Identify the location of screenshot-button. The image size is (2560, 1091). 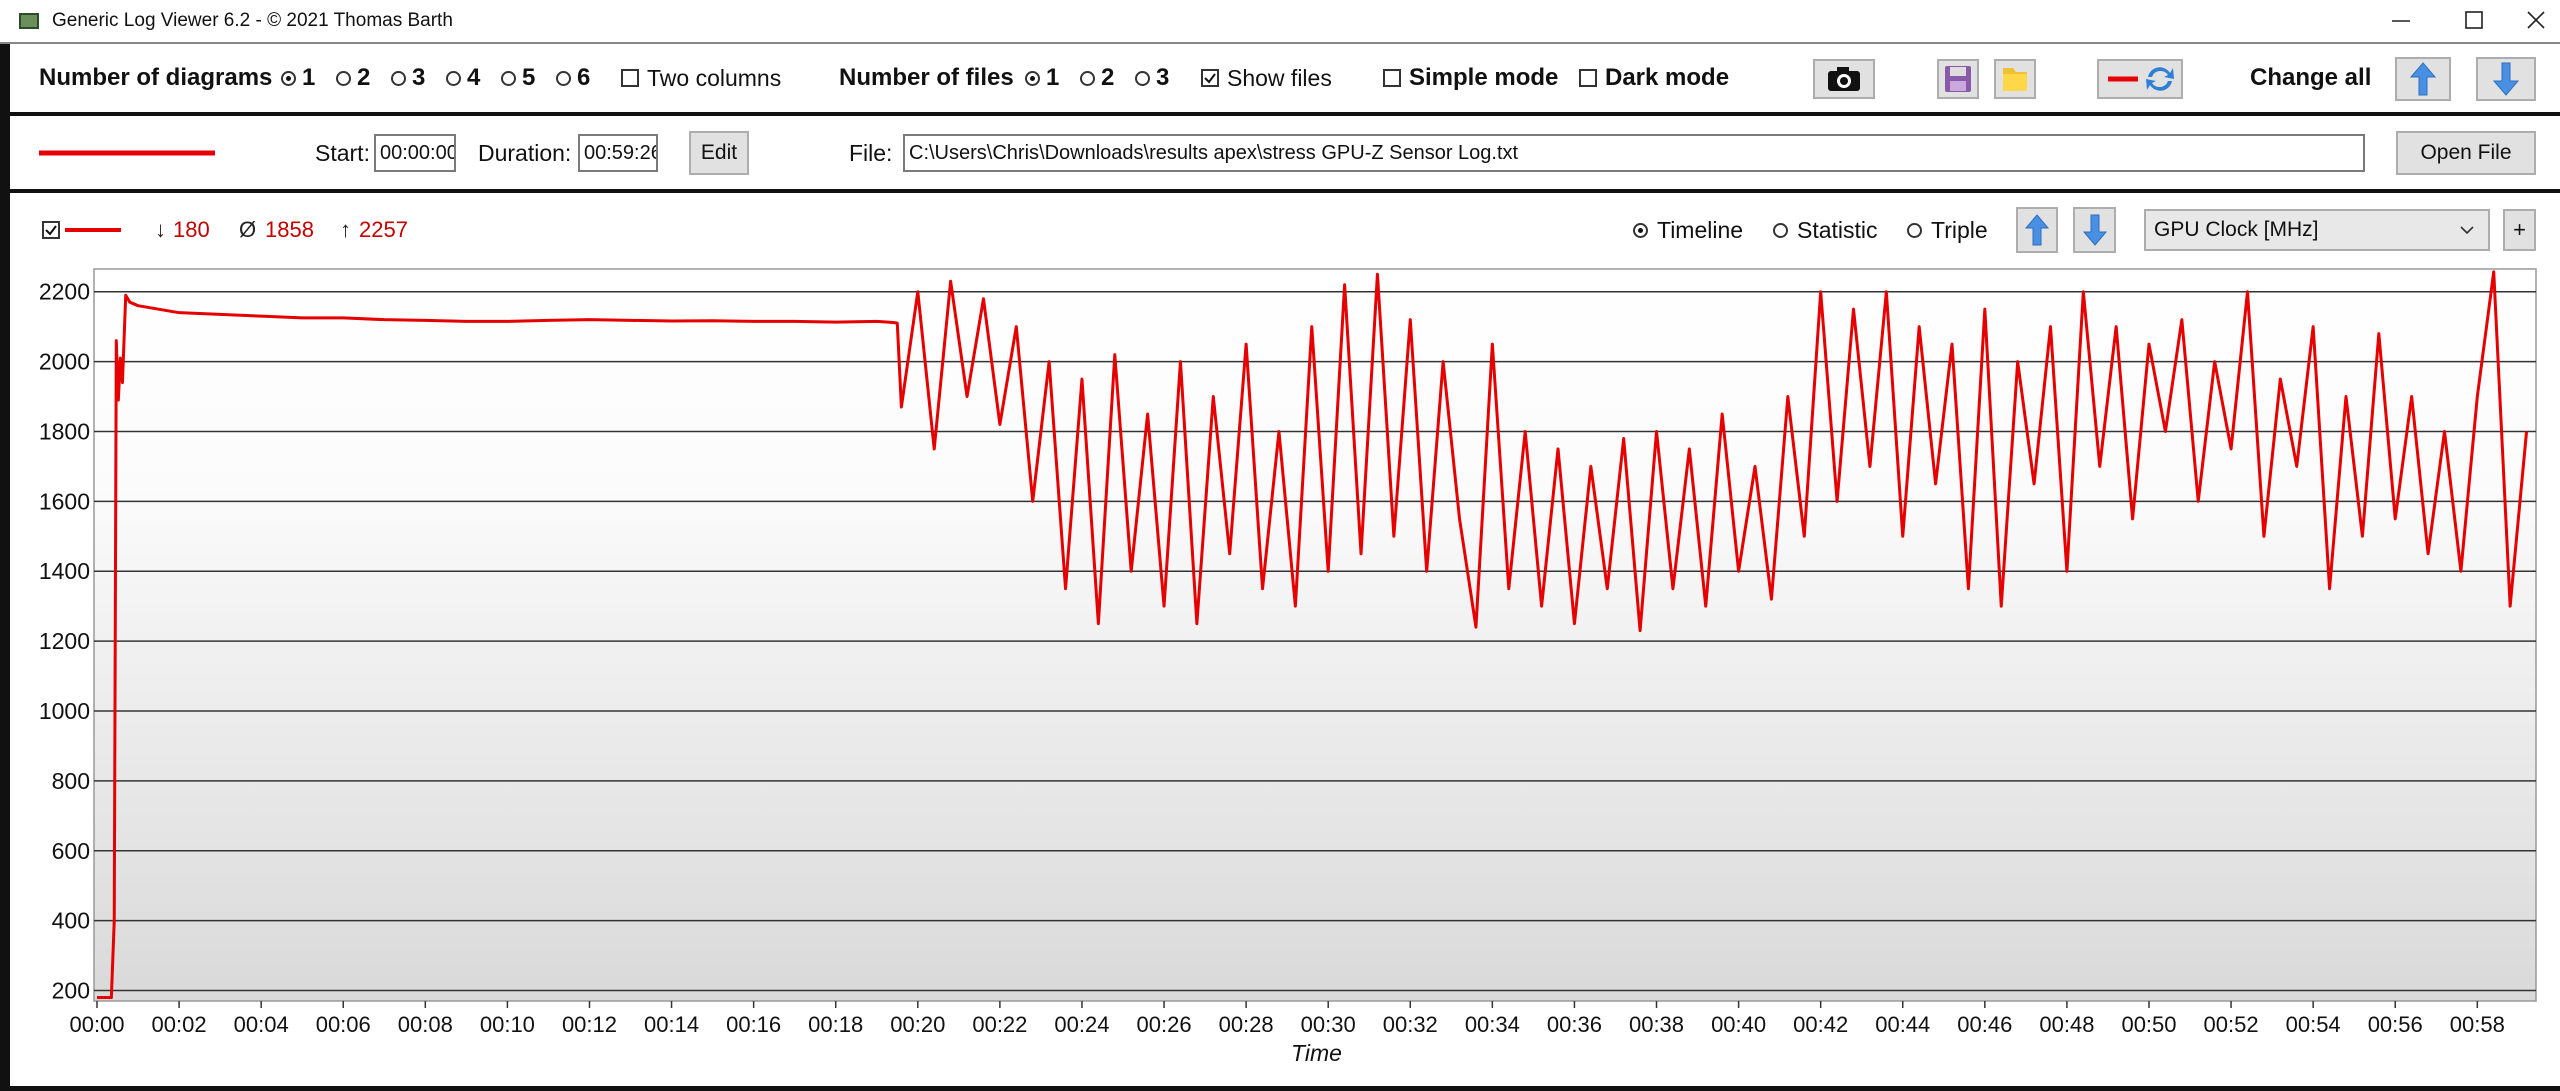
(1844, 79).